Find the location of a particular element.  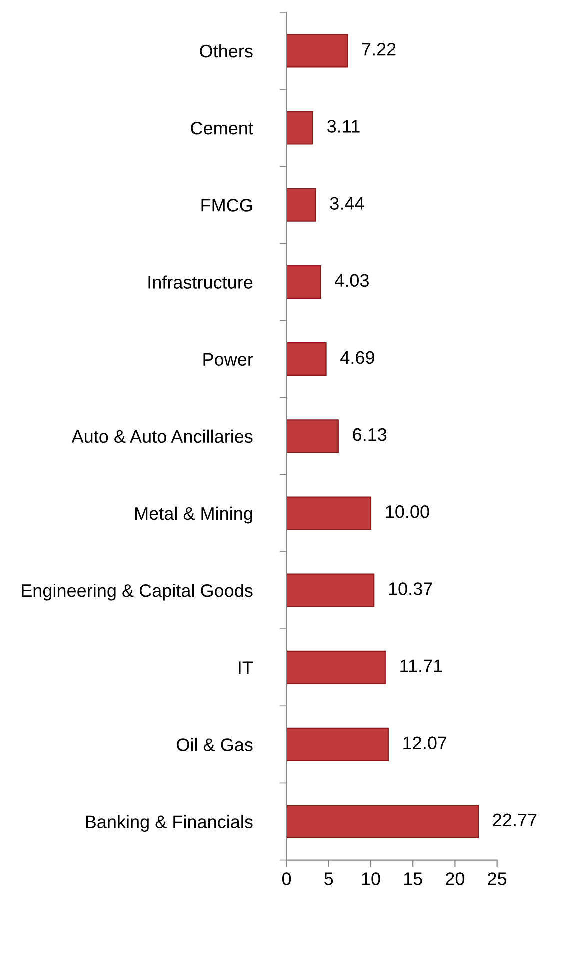

data-label: 11.71 is located at coordinates (421, 666).